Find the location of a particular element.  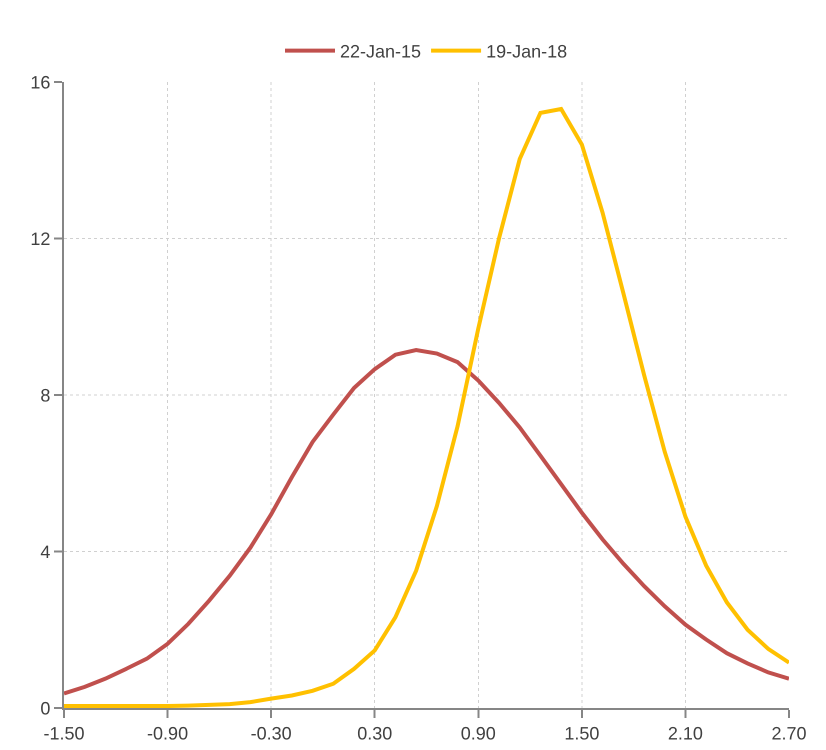

y-tick-label: 0 is located at coordinates (45, 708).